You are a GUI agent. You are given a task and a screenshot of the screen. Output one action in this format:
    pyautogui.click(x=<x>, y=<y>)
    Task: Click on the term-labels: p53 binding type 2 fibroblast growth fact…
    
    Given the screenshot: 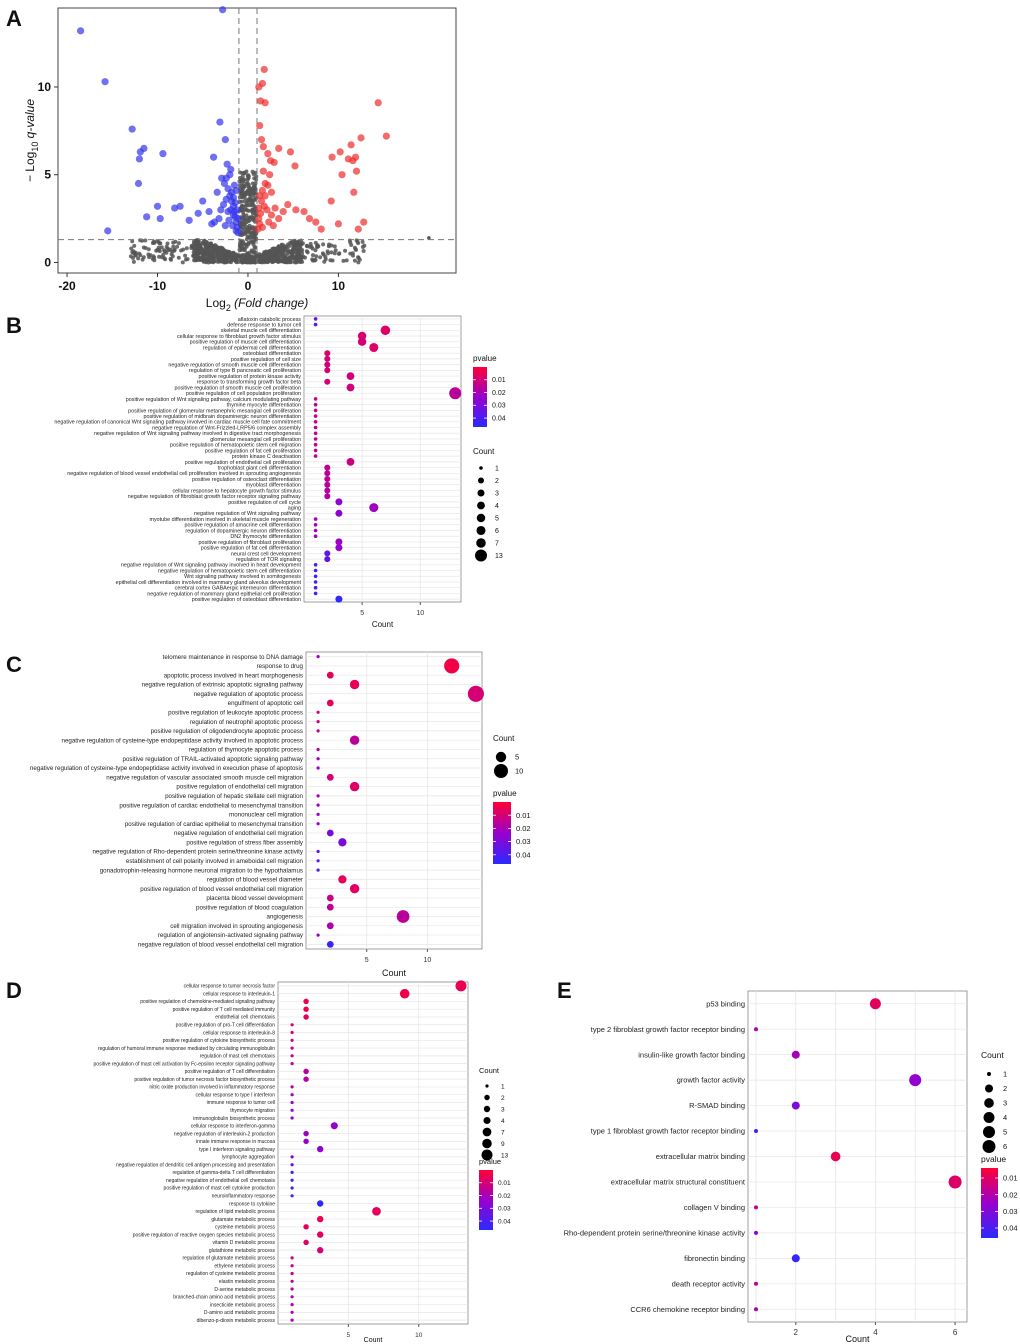 What is the action you would take?
    pyautogui.click(x=655, y=1156)
    